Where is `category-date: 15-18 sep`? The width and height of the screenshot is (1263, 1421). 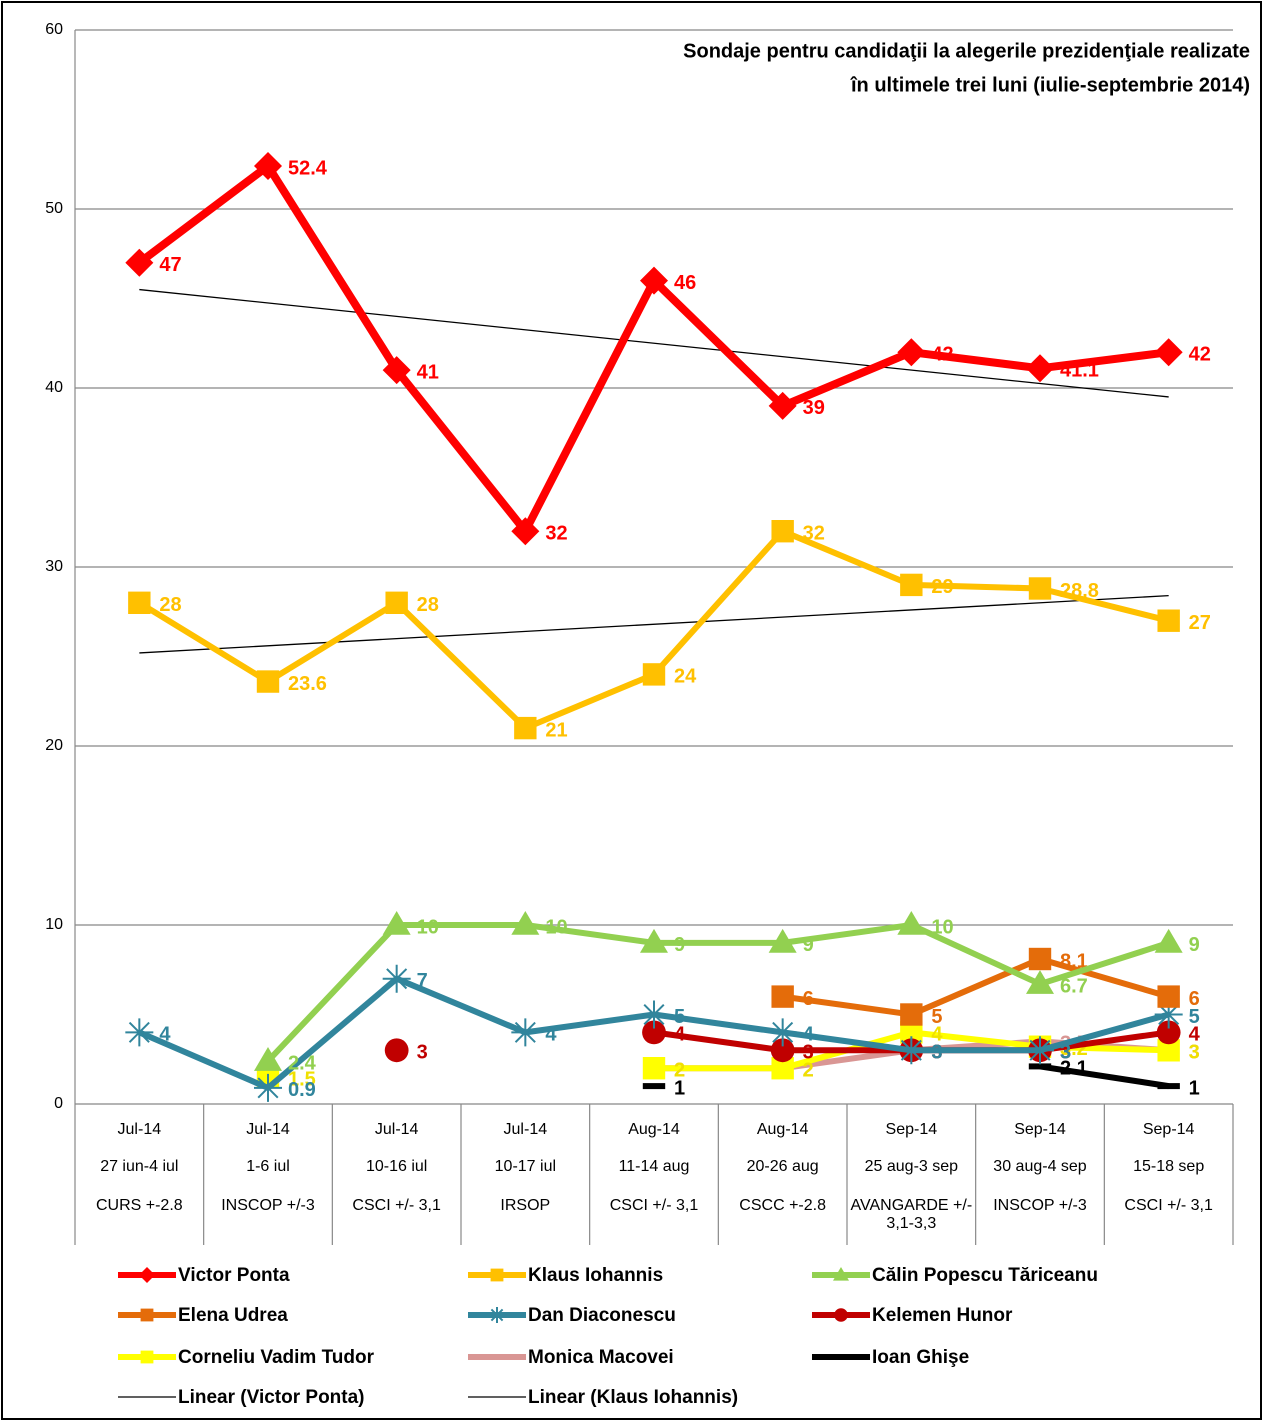
category-date: 15-18 sep is located at coordinates (1169, 1166).